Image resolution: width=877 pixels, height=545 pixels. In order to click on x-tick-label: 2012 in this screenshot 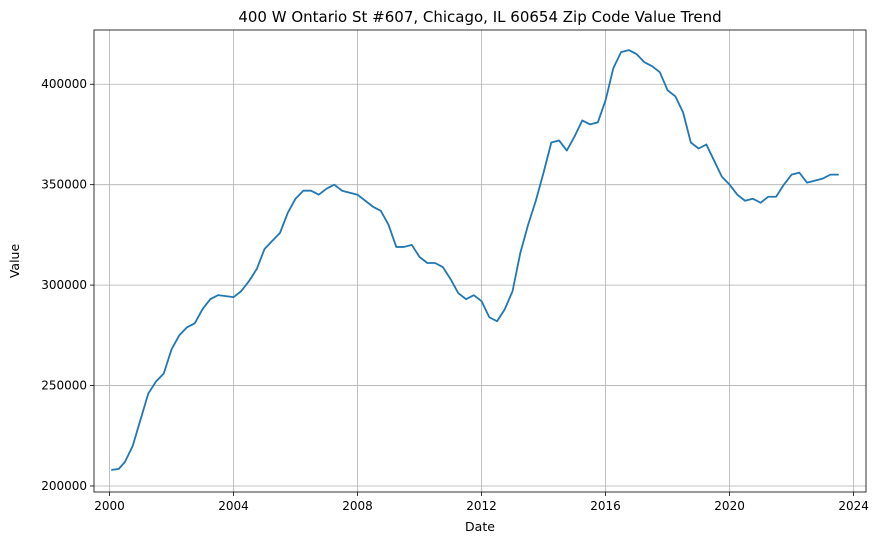, I will do `click(481, 506)`.